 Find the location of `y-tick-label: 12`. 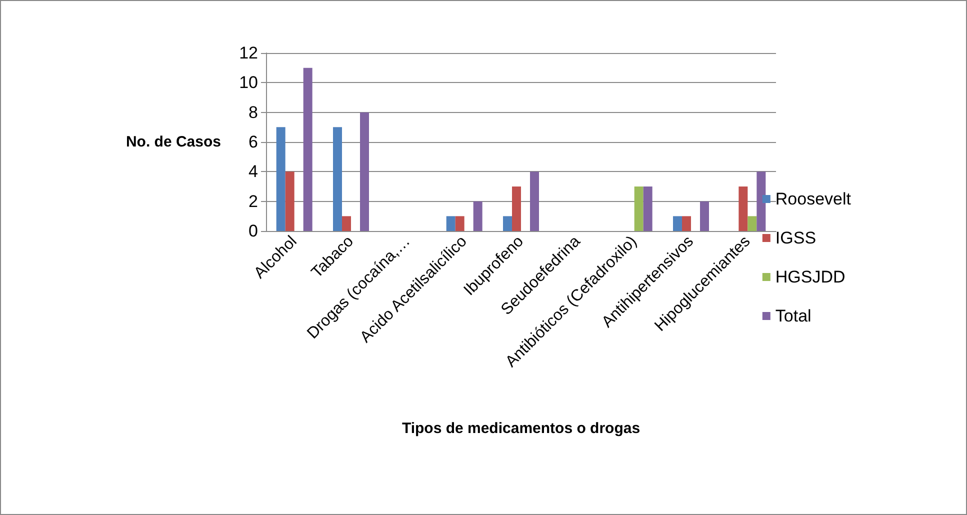

y-tick-label: 12 is located at coordinates (248, 53).